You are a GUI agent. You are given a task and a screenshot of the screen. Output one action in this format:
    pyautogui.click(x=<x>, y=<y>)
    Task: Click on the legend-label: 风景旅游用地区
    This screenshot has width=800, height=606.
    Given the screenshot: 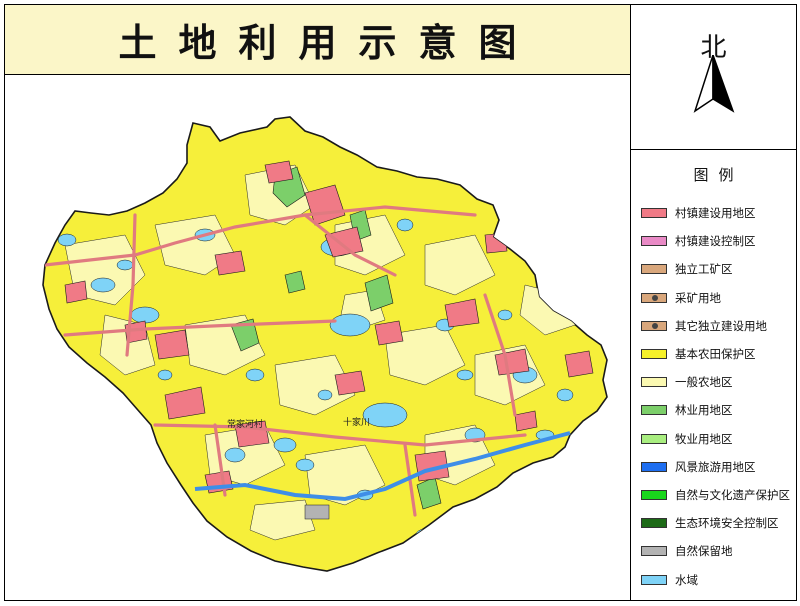 What is the action you would take?
    pyautogui.click(x=715, y=466)
    